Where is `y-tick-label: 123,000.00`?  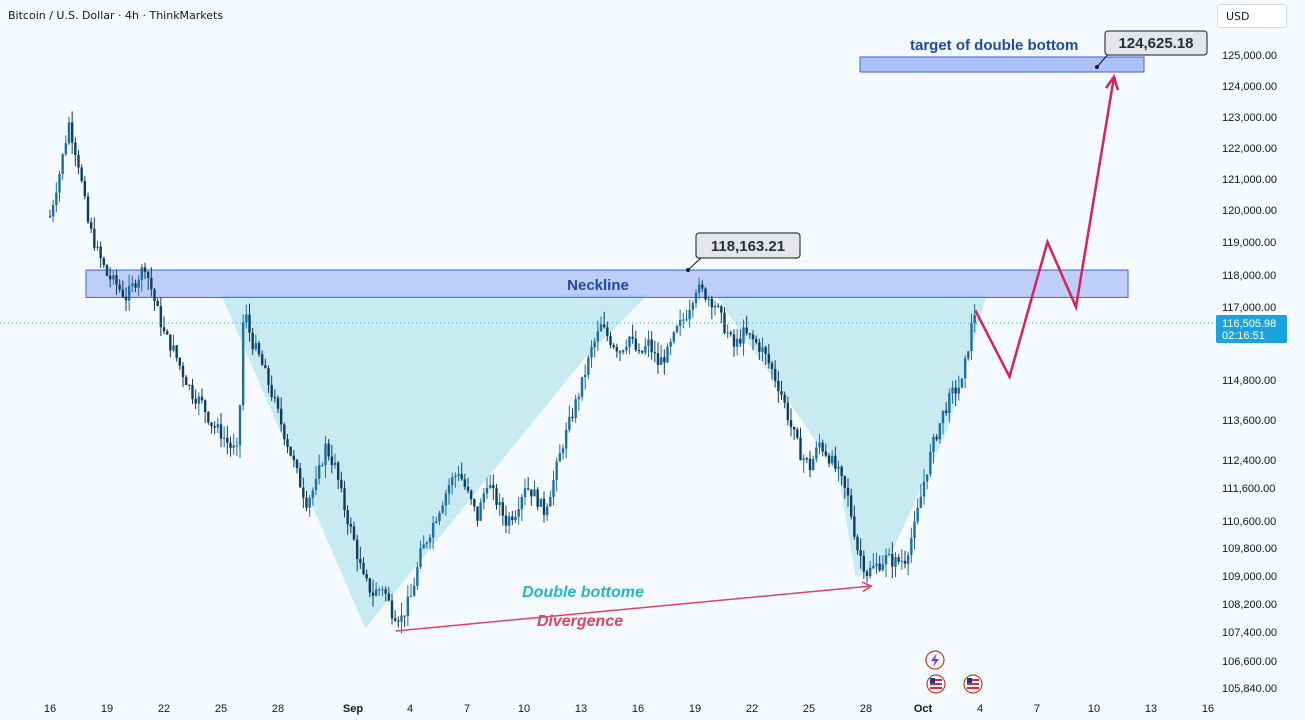
y-tick-label: 123,000.00 is located at coordinates (1249, 118).